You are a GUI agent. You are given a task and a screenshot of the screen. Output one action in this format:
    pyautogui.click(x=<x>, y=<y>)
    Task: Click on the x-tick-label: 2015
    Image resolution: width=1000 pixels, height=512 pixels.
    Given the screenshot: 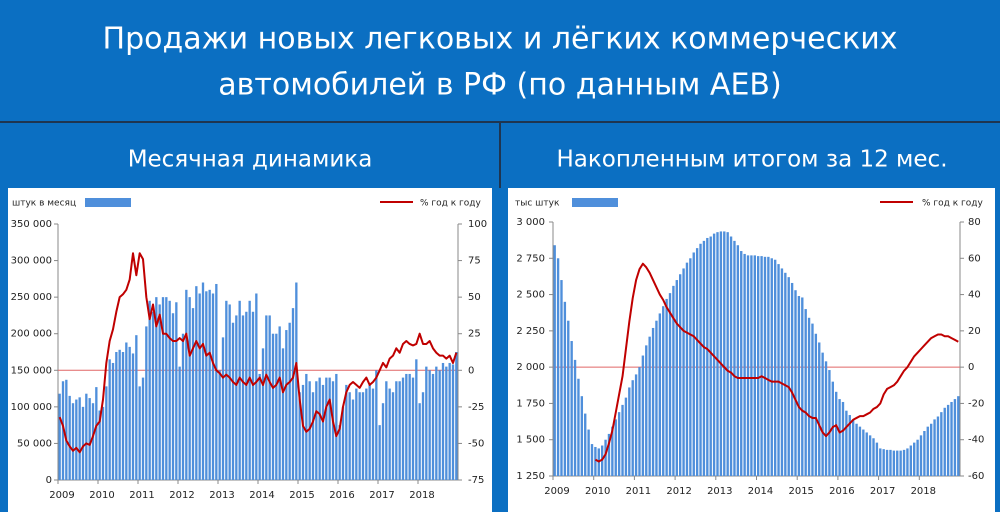 What is the action you would take?
    pyautogui.click(x=800, y=491)
    